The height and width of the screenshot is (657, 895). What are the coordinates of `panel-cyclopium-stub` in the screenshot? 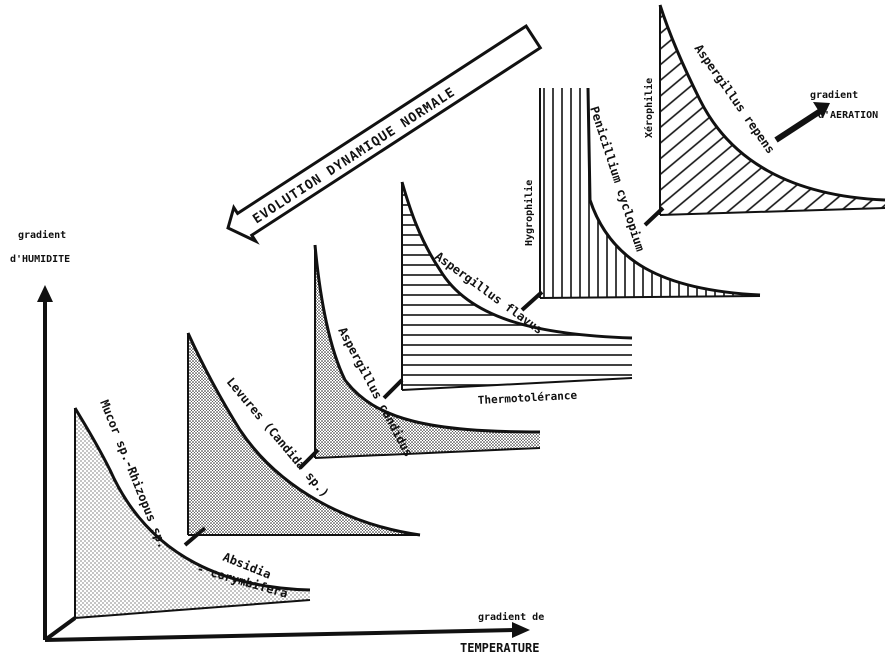 It's located at (532, 301).